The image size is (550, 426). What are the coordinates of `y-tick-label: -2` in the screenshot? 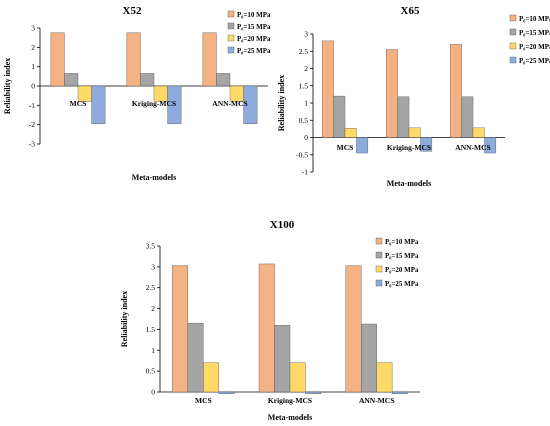 It's located at (32, 124).